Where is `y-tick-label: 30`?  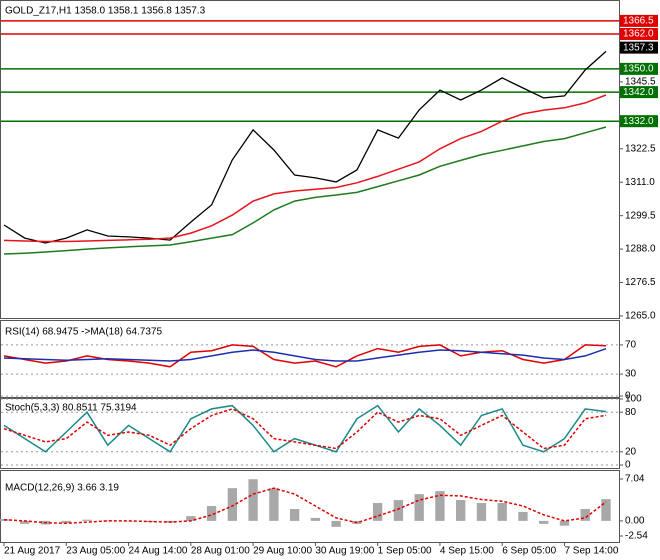
y-tick-label: 30 is located at coordinates (631, 374).